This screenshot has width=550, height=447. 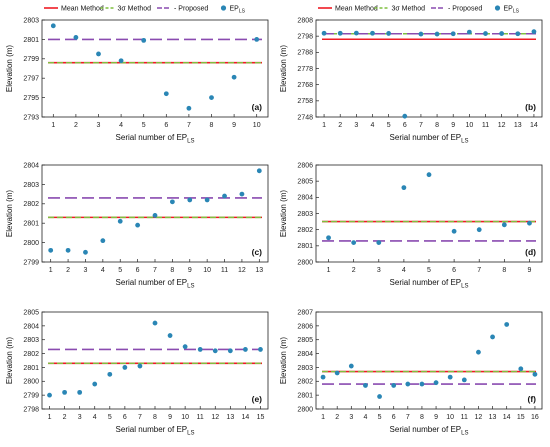 I want to click on y-tick-label: 2808, so click(x=305, y=20).